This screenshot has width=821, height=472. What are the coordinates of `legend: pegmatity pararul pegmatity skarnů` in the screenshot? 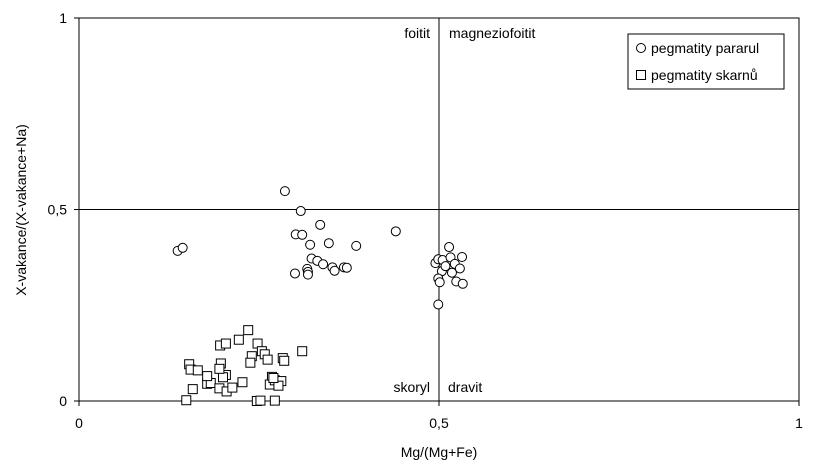 It's located at (706, 61).